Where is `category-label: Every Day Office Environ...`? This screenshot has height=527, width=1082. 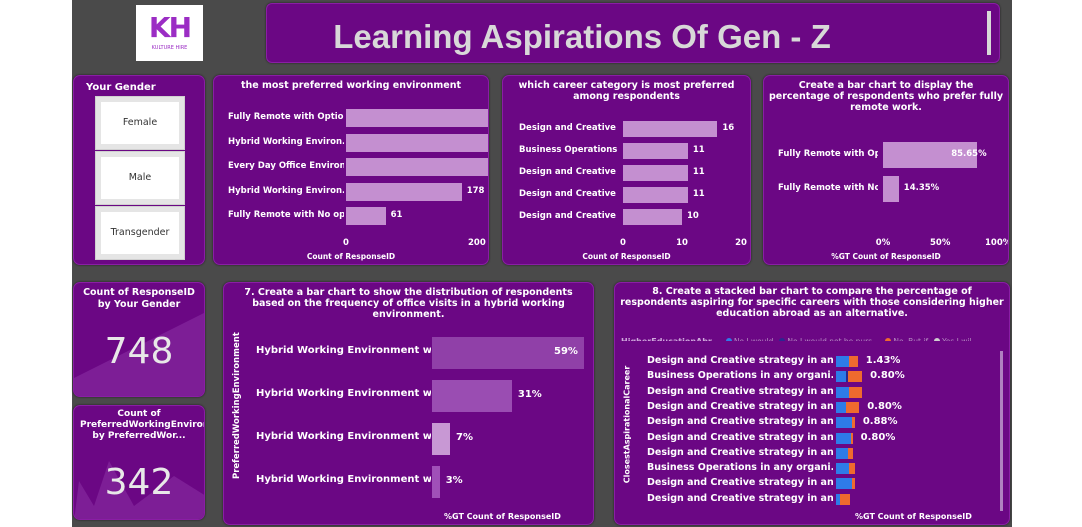 category-label: Every Day Office Environ... is located at coordinates (286, 166).